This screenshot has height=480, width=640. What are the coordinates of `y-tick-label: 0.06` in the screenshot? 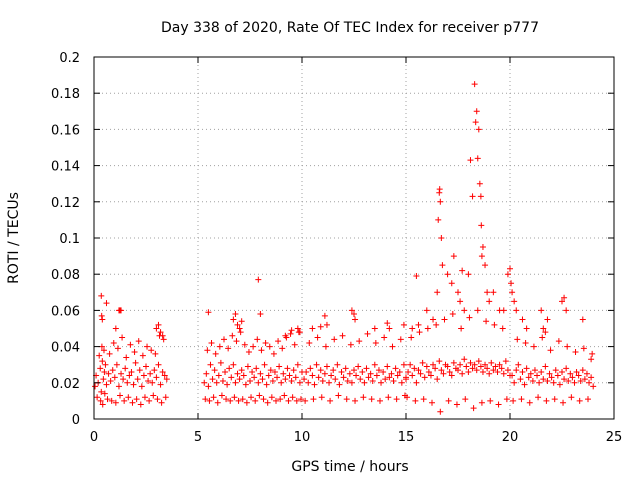 It's located at (65, 311).